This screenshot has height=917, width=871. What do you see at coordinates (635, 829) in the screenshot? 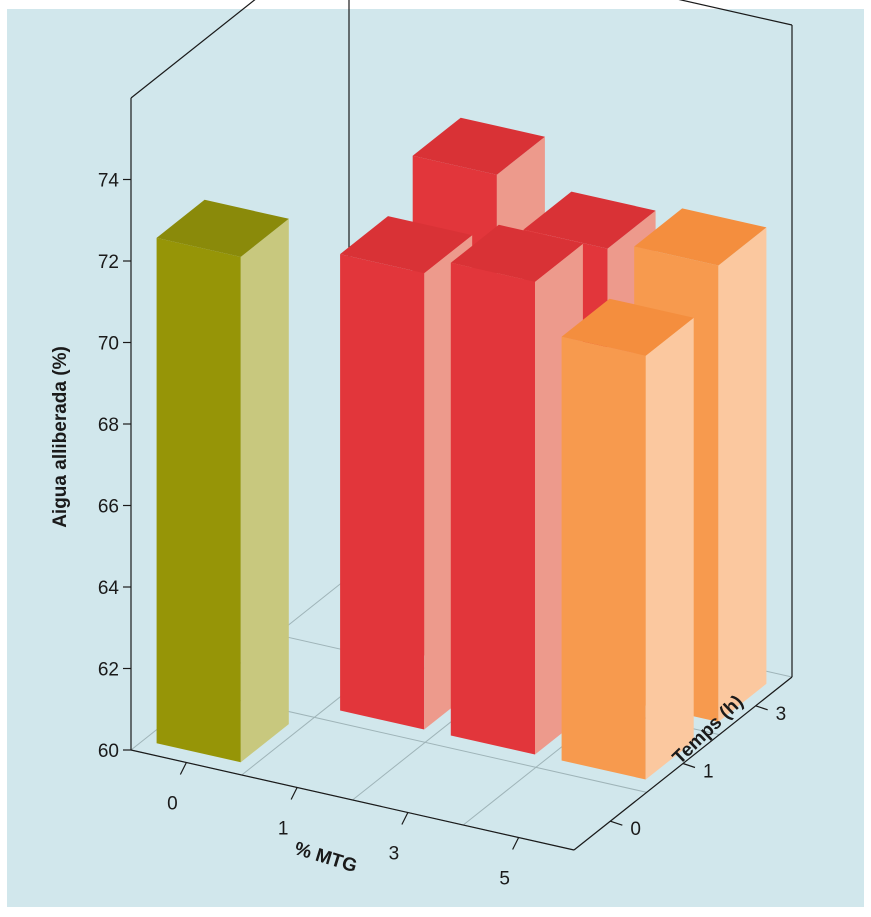
I see `z-tick-label: 0` at bounding box center [635, 829].